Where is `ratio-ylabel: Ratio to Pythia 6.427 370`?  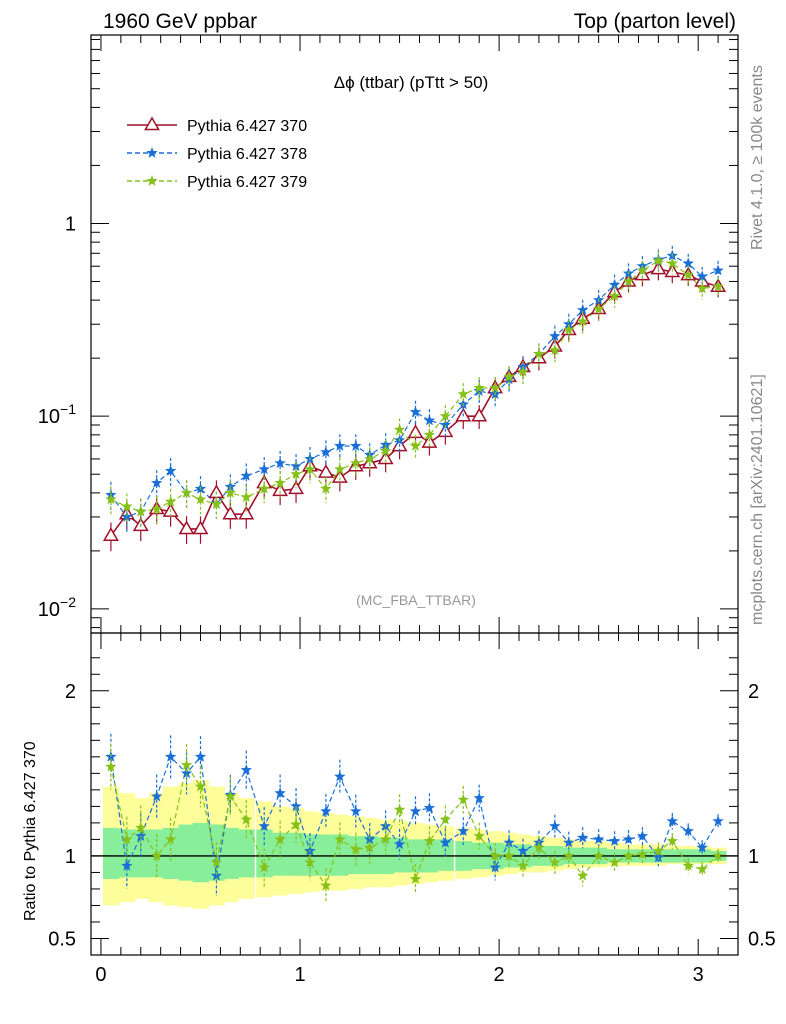 ratio-ylabel: Ratio to Pythia 6.427 370 is located at coordinates (30, 831).